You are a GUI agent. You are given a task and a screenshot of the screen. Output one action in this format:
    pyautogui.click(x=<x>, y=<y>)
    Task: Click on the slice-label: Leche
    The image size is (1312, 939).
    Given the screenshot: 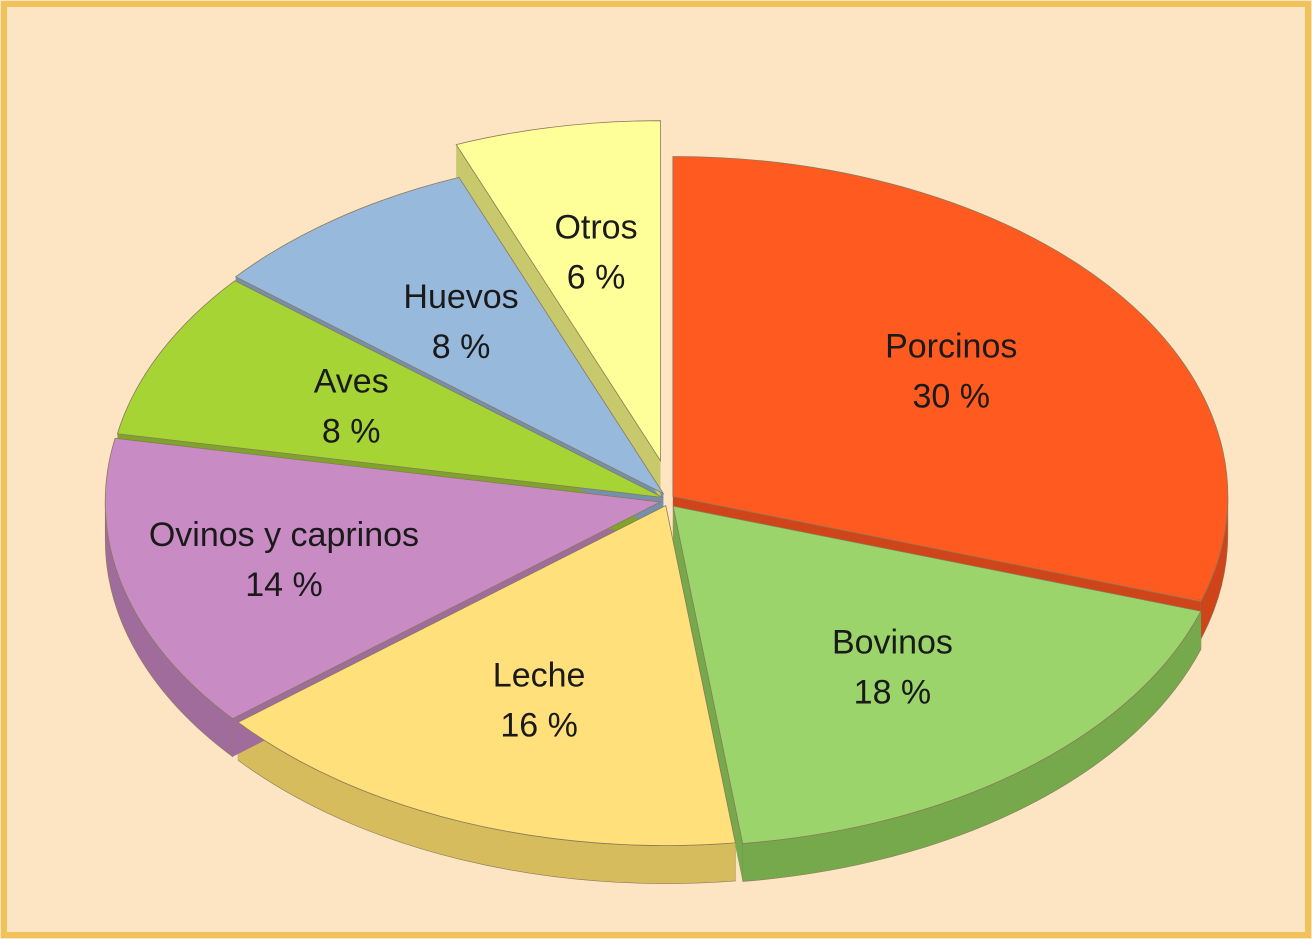 What is the action you would take?
    pyautogui.click(x=539, y=676)
    